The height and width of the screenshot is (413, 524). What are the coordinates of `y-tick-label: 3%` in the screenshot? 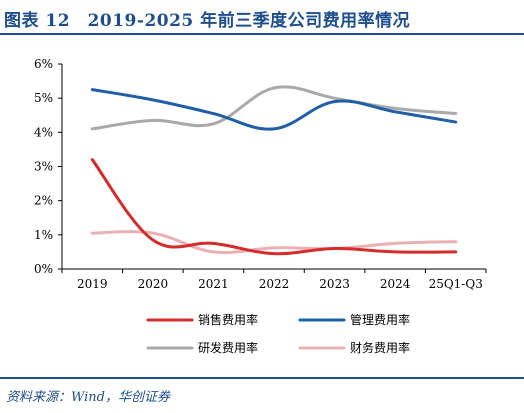 It's located at (43, 167).